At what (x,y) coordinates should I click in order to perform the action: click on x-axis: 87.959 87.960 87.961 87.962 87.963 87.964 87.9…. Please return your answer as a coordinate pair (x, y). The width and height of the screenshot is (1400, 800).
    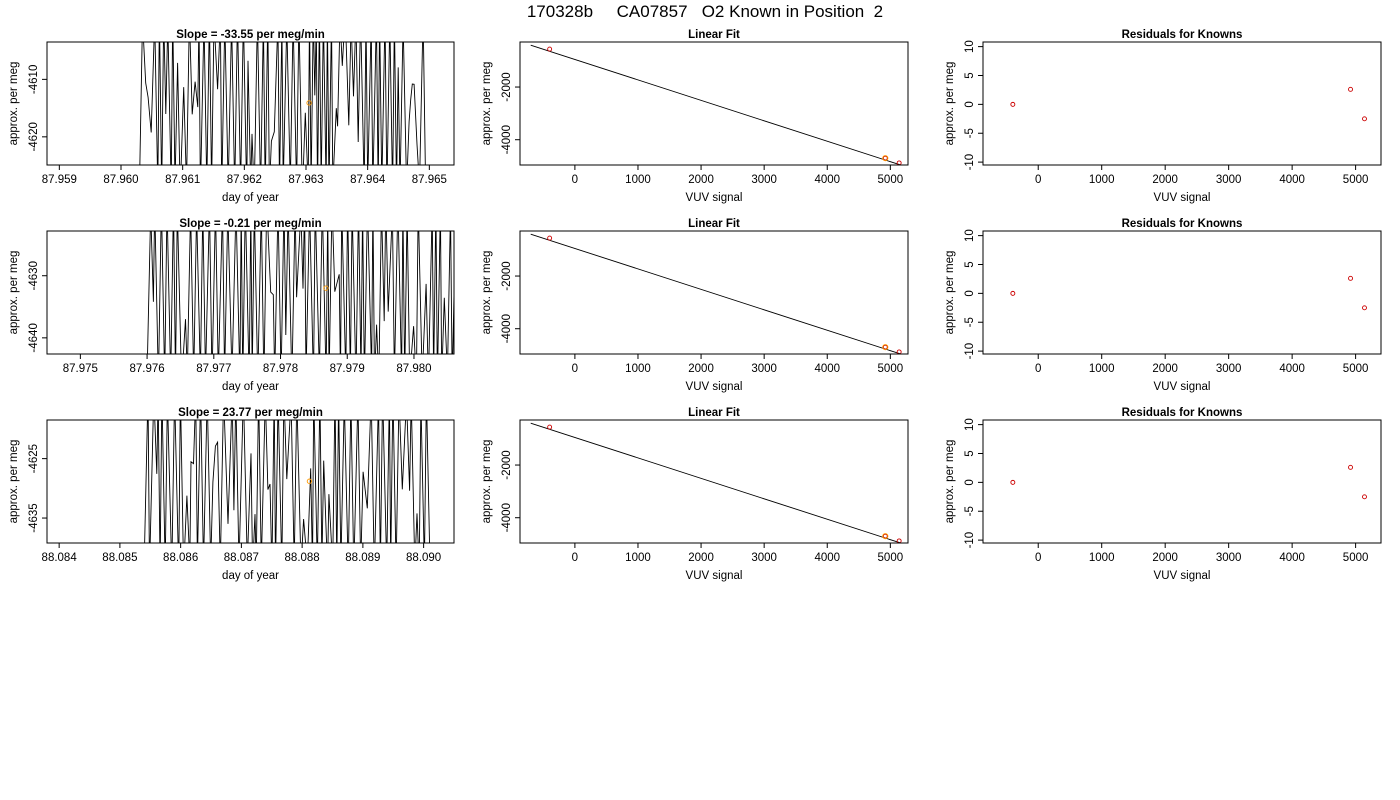
    Looking at the image, I should click on (244, 184).